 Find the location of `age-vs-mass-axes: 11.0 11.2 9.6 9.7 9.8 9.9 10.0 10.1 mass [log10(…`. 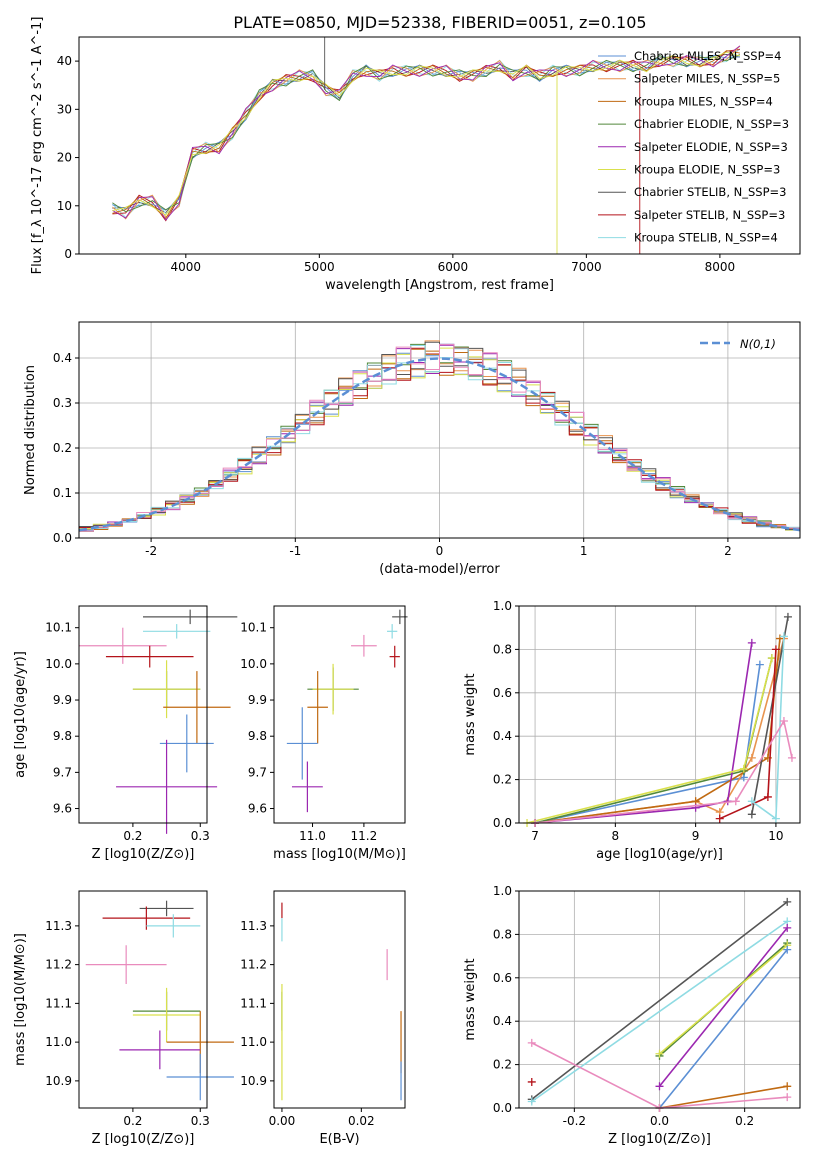

age-vs-mass-axes: 11.0 11.2 9.6 9.7 9.8 9.9 10.0 10.1 mass [log10(… is located at coordinates (324, 733).